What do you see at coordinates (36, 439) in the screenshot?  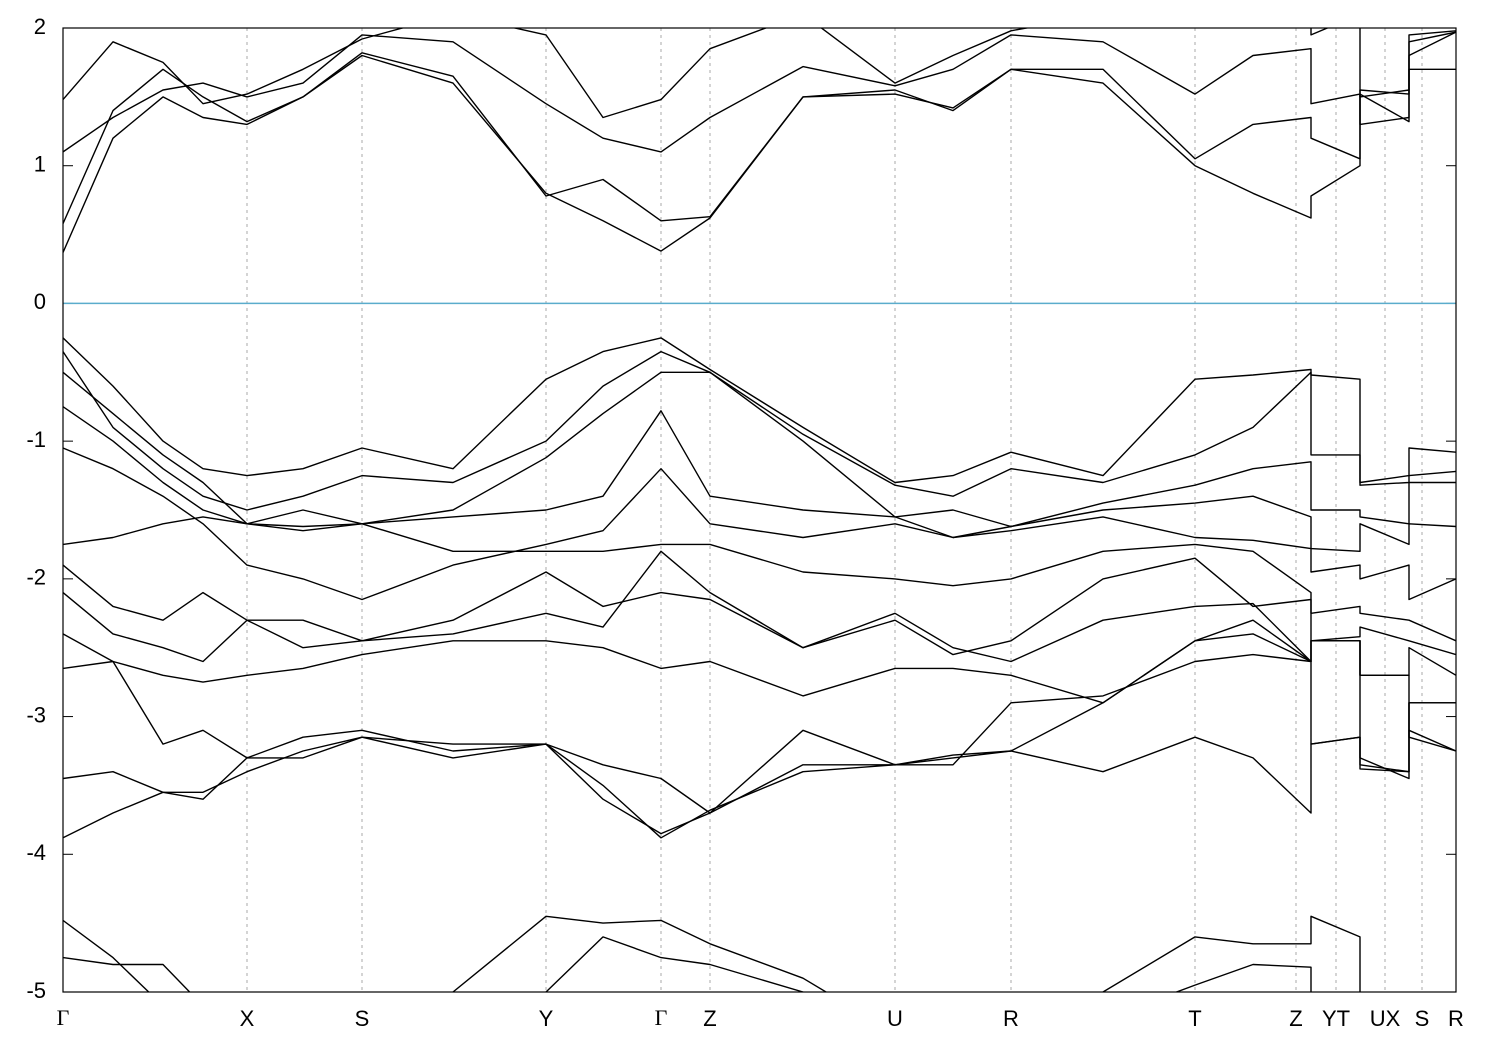 I see `y-tick-label: -1` at bounding box center [36, 439].